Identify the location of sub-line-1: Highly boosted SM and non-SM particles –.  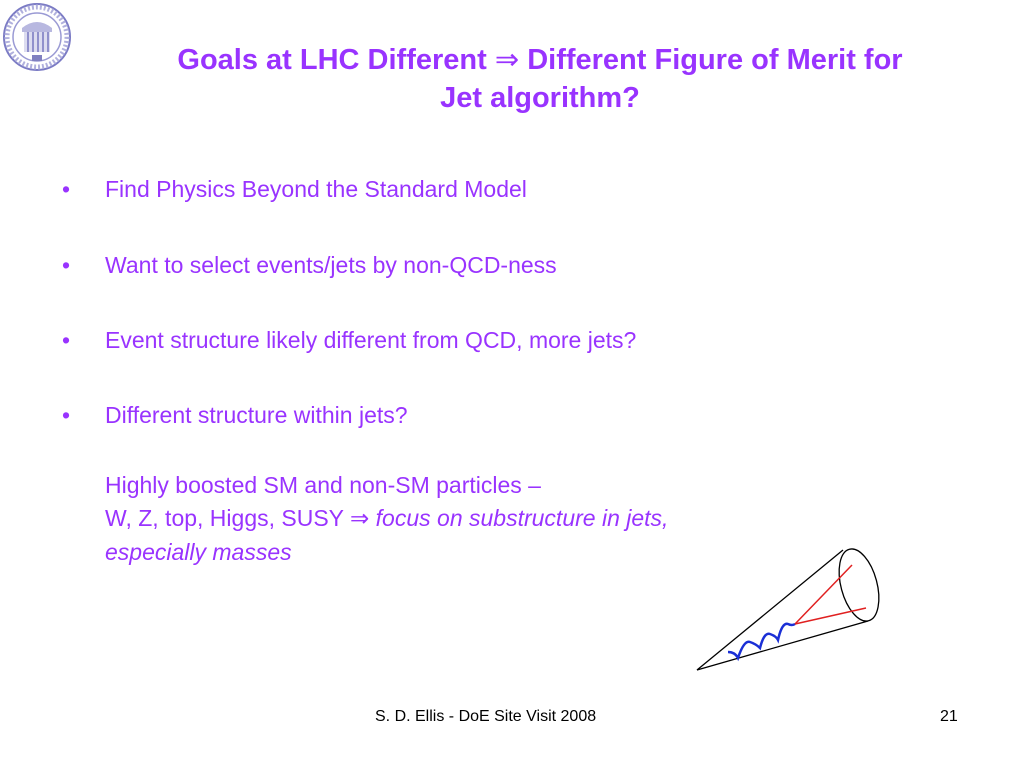
(323, 485).